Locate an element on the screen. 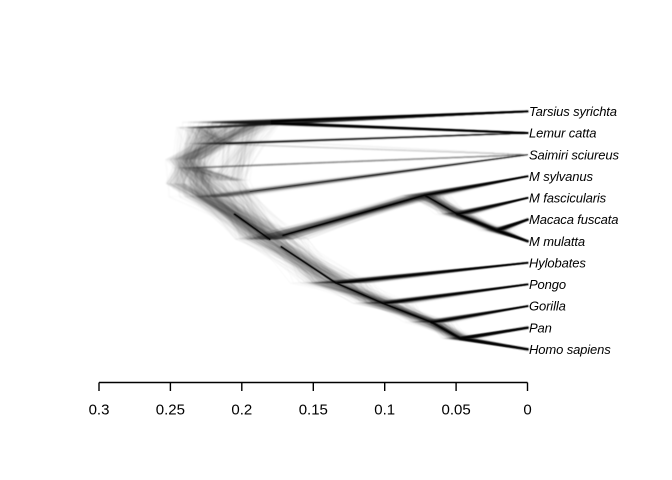 This screenshot has height=480, width=672. svg-text: Macaca fuscata is located at coordinates (573, 219).